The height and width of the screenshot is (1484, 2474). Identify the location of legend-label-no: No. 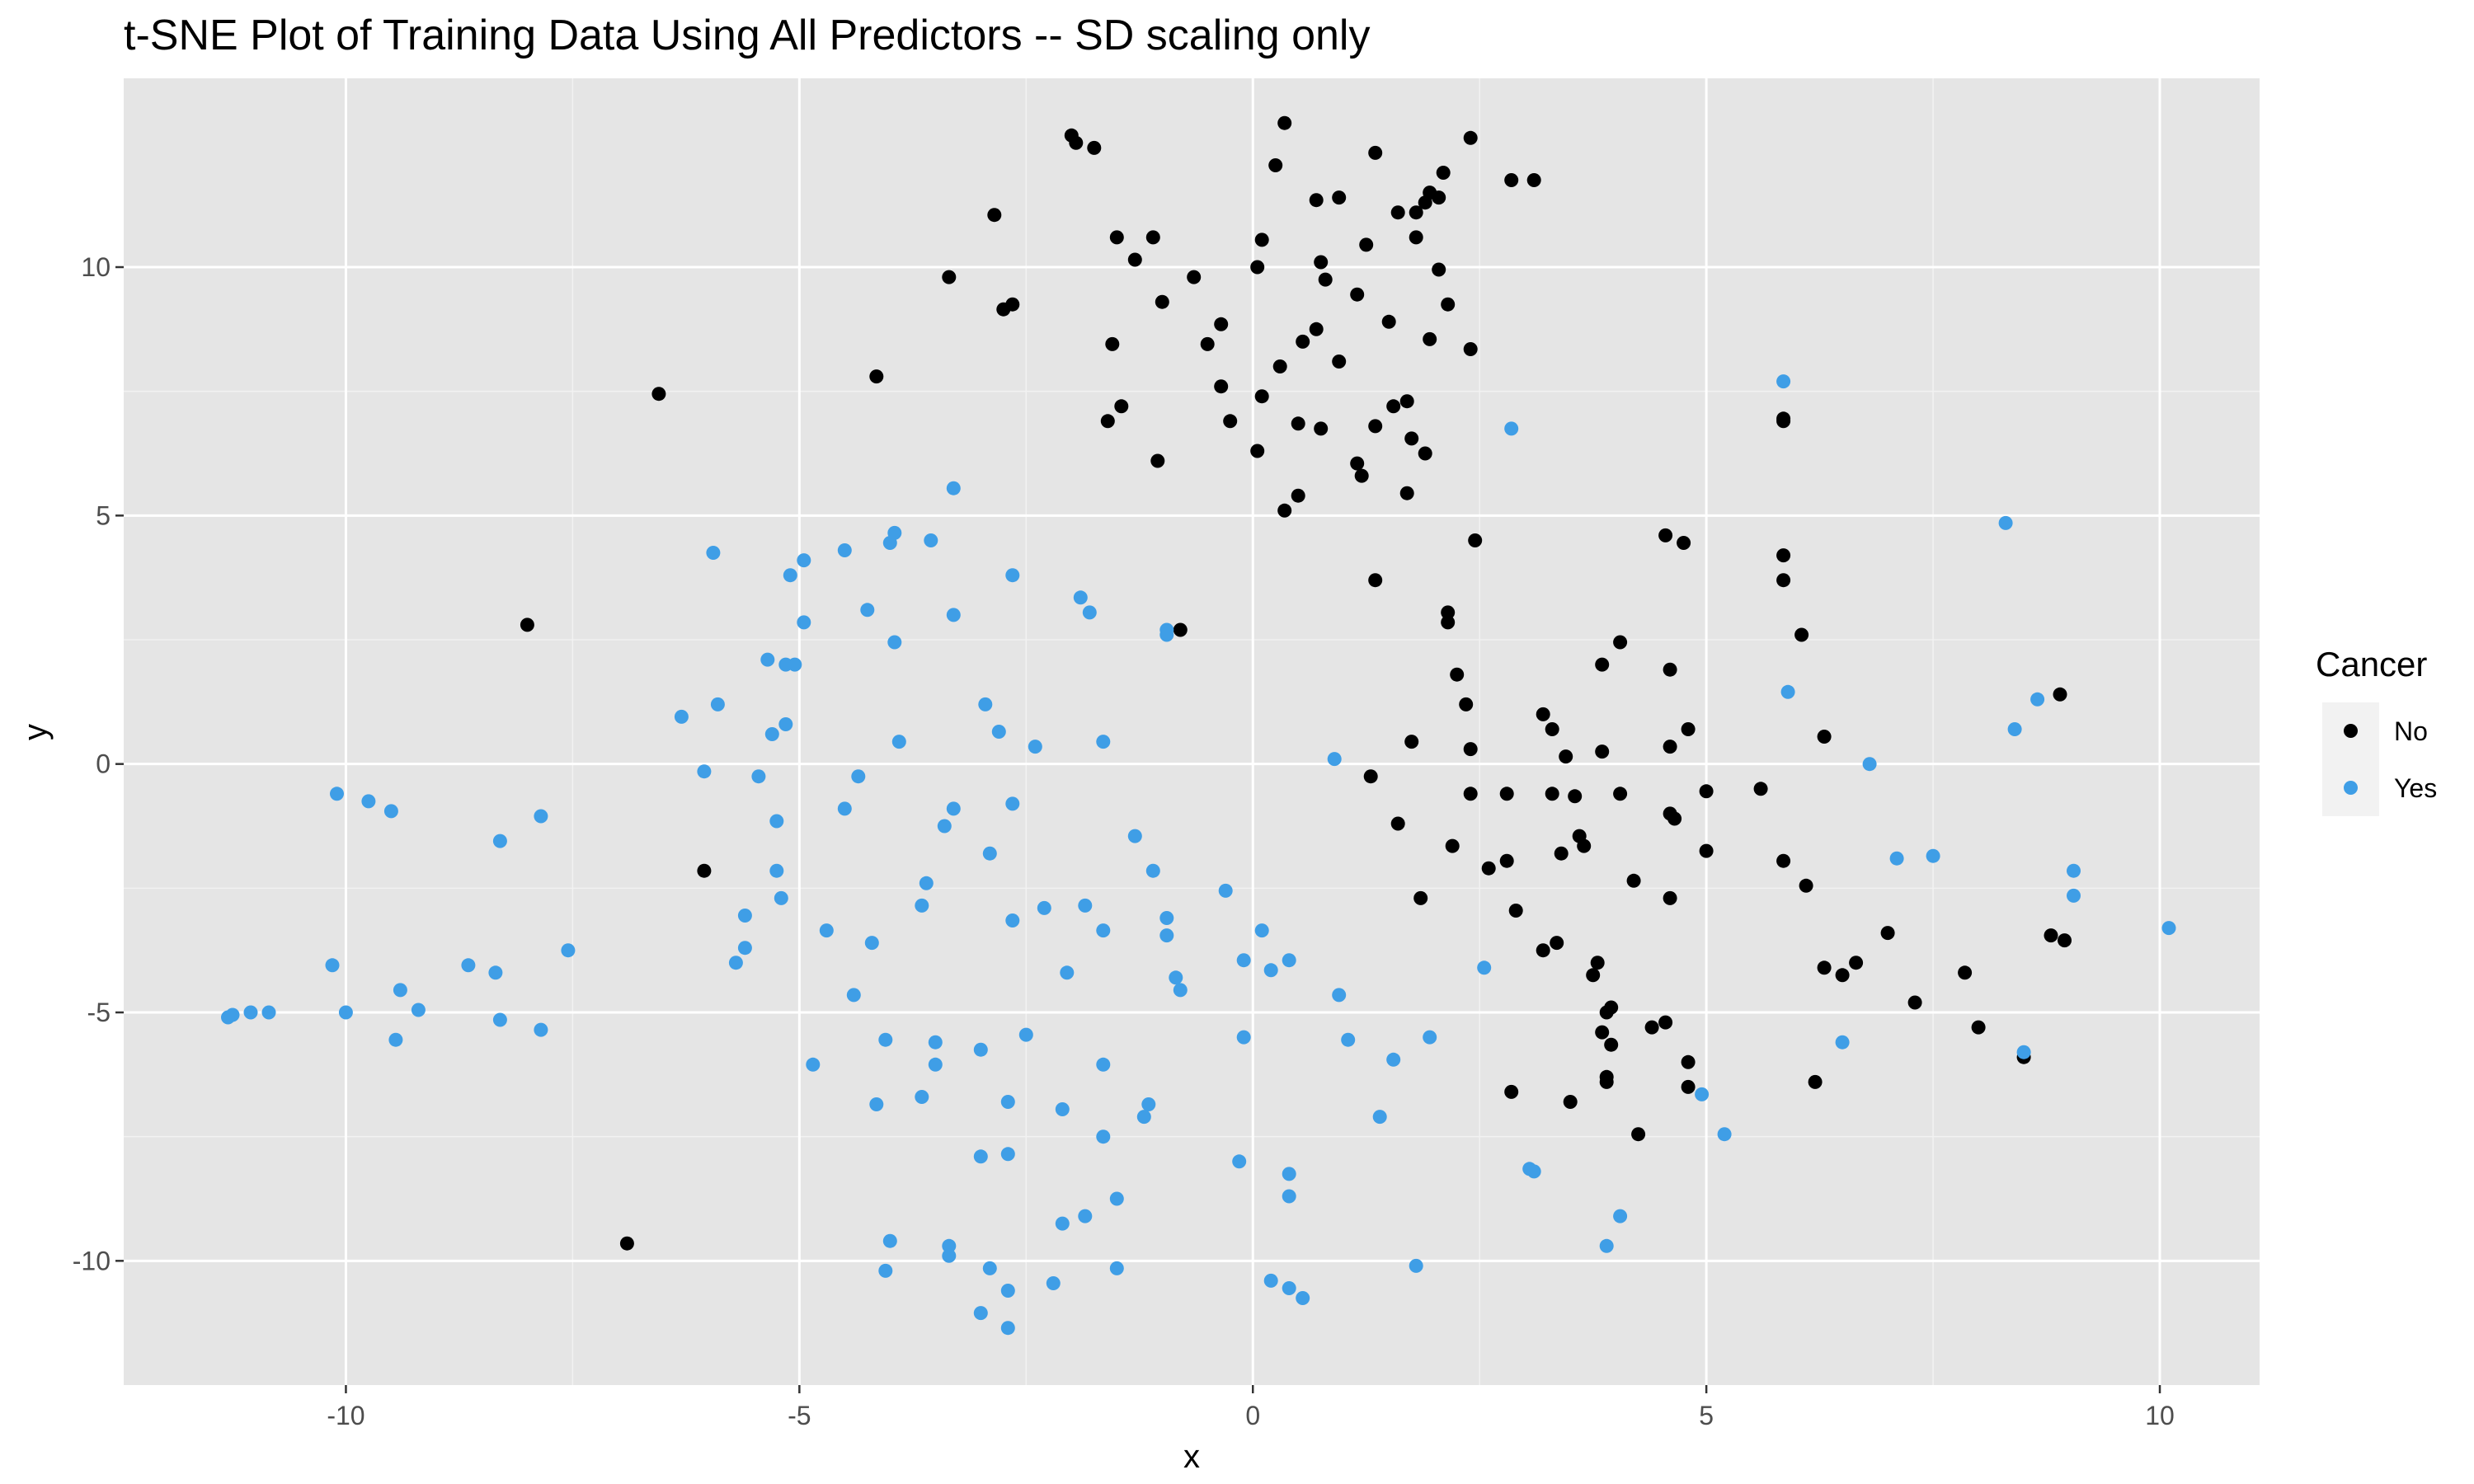
(2411, 731).